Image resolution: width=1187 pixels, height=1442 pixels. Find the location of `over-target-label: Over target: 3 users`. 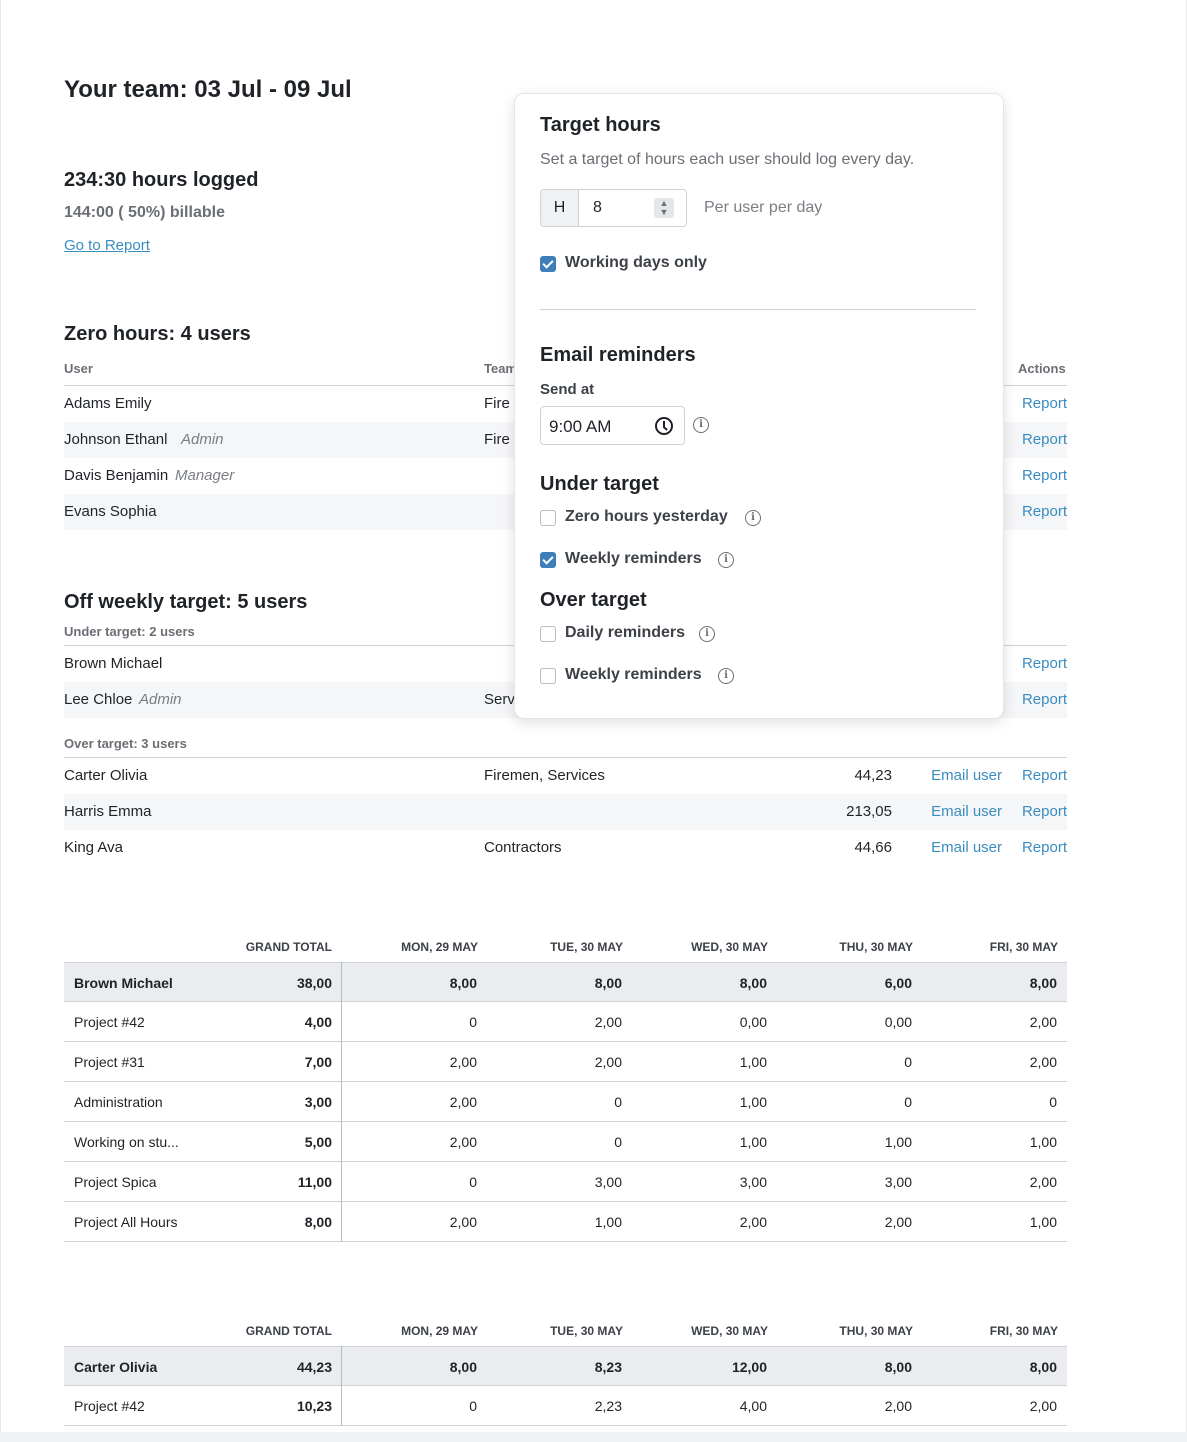

over-target-label: Over target: 3 users is located at coordinates (125, 743).